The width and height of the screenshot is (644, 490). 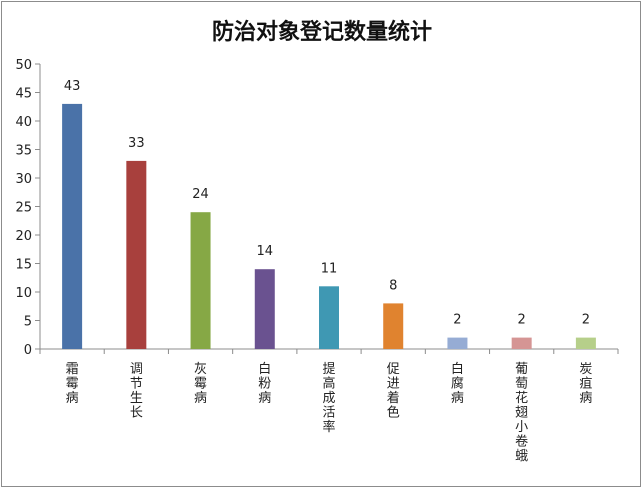 I want to click on category-label: 霜霉病, so click(x=72, y=384).